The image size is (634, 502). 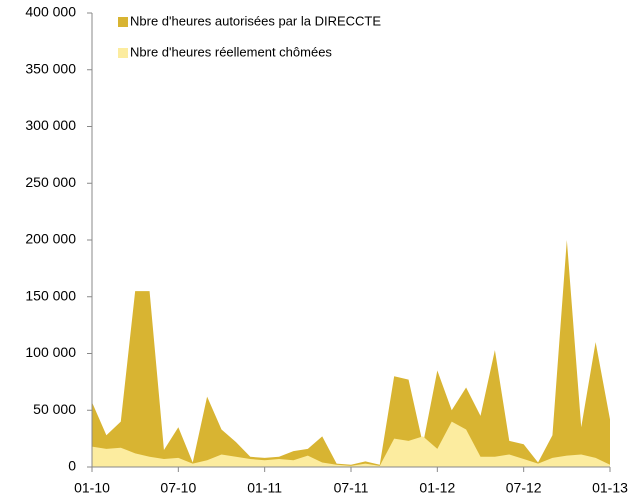 What do you see at coordinates (50, 125) in the screenshot?
I see `y-tick-label: 300 000` at bounding box center [50, 125].